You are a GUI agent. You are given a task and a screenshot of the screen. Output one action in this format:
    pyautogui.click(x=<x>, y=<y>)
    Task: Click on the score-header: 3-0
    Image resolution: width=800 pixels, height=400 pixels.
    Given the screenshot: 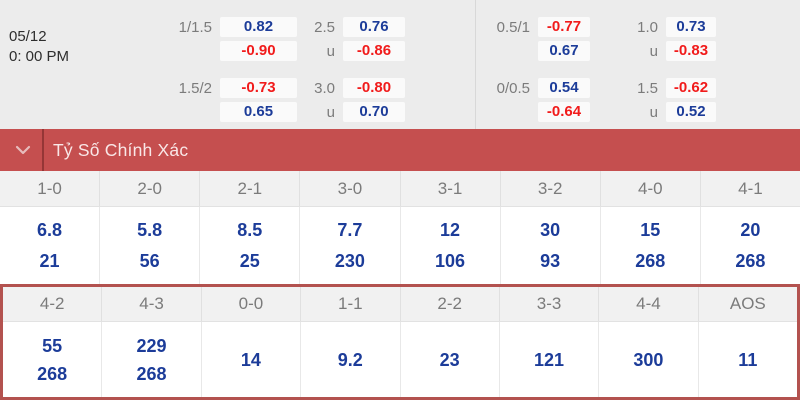 What is the action you would take?
    pyautogui.click(x=350, y=188)
    